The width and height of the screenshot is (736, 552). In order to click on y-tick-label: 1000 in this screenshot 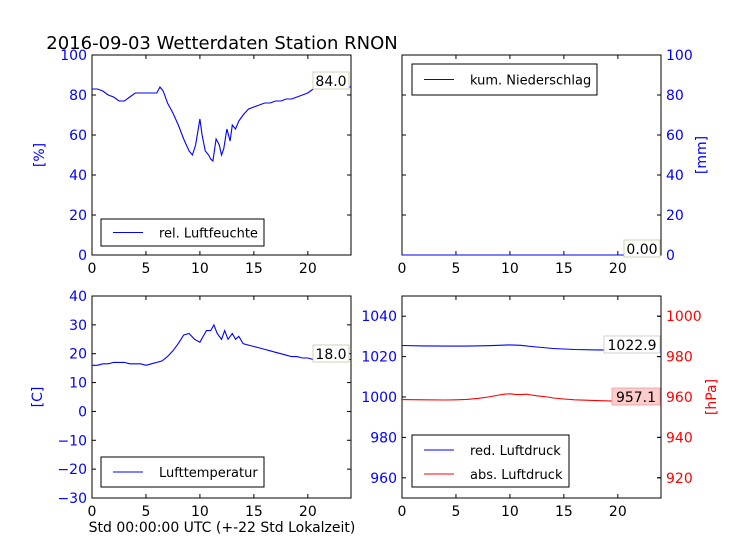, I will do `click(379, 398)`.